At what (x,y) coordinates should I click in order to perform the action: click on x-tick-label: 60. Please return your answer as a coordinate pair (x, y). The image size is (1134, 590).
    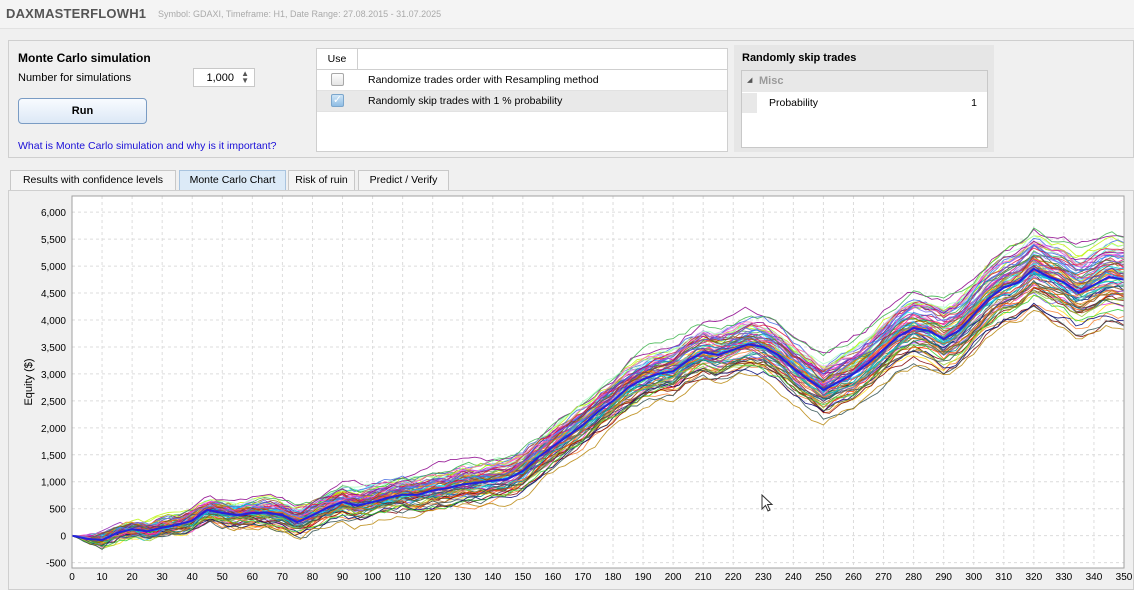
    Looking at the image, I should click on (253, 577).